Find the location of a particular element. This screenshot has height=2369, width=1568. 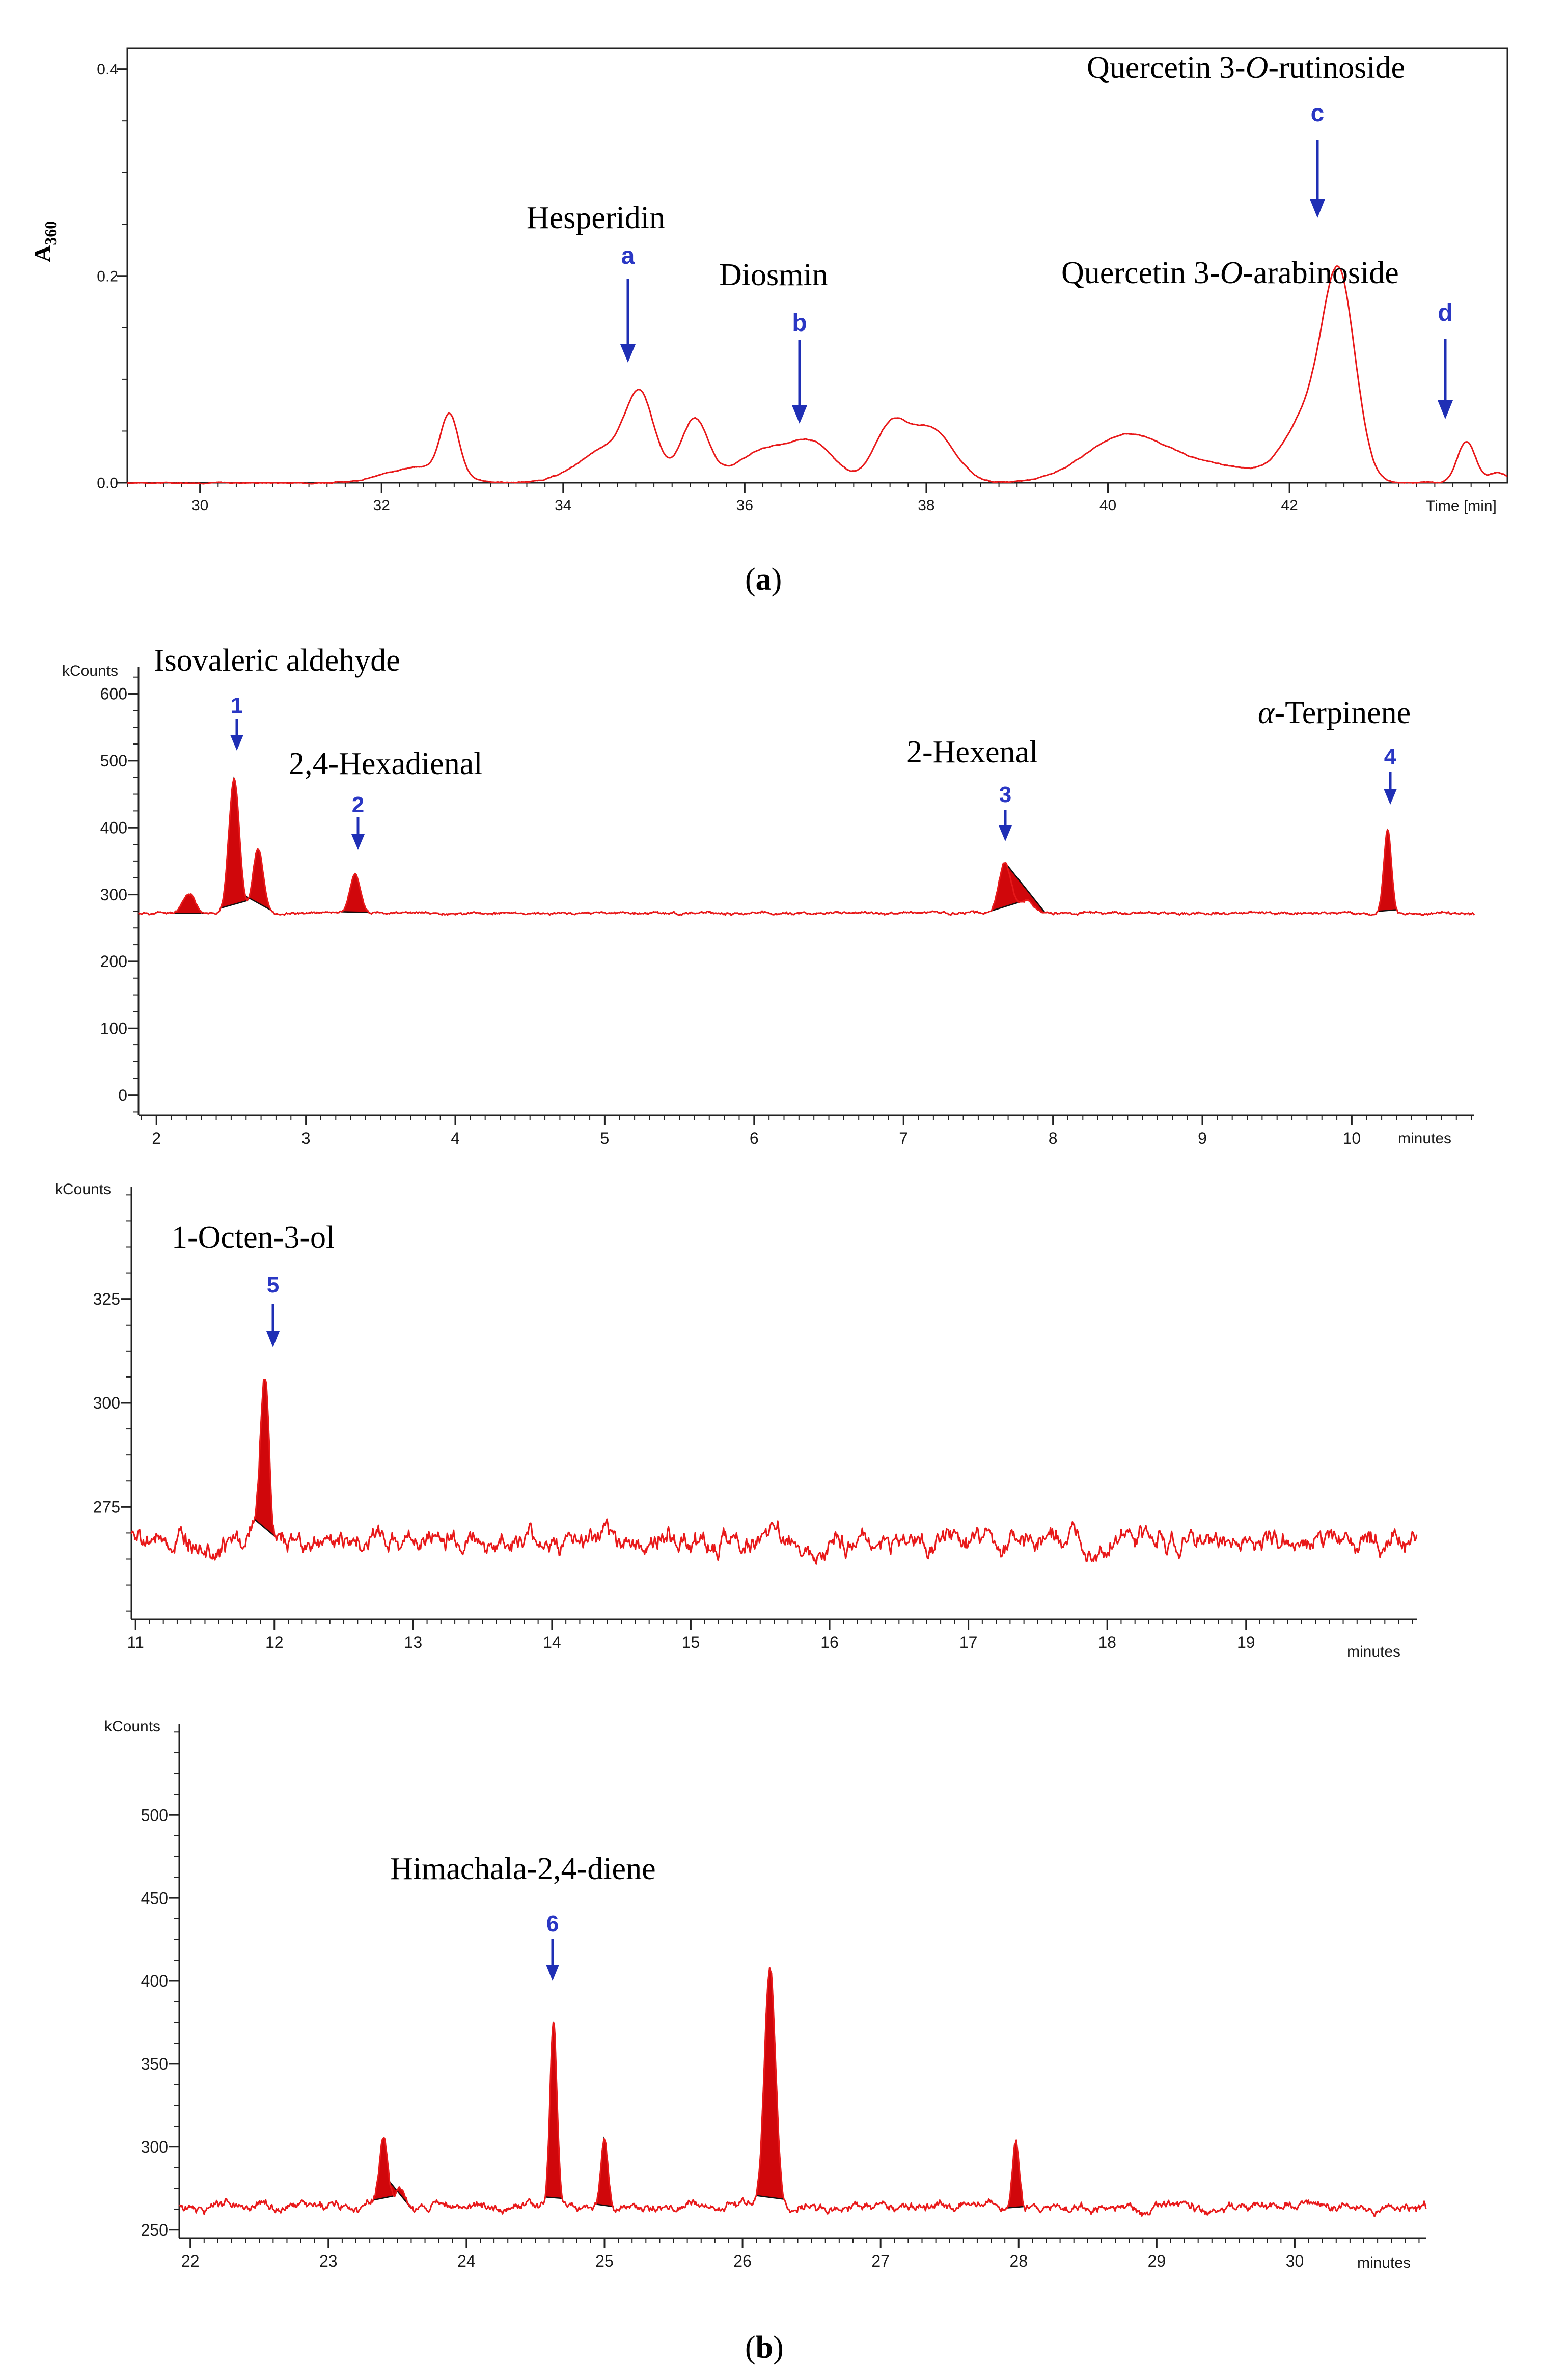

arabinoside-part-1: Quercetin 3- is located at coordinates (1140, 273).